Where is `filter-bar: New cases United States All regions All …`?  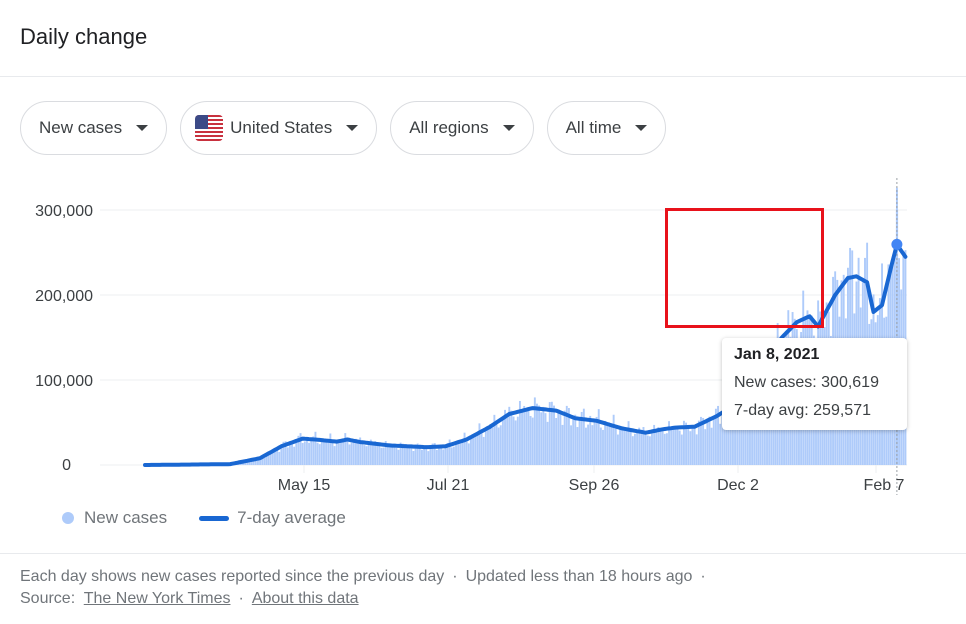
filter-bar: New cases United States All regions All … is located at coordinates (343, 128).